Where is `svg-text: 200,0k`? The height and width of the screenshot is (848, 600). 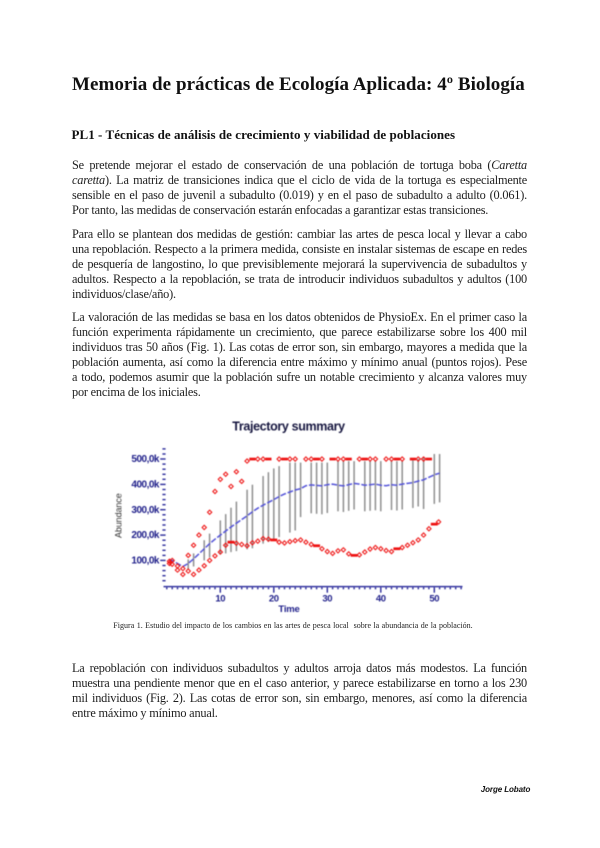
svg-text: 200,0k is located at coordinates (145, 535).